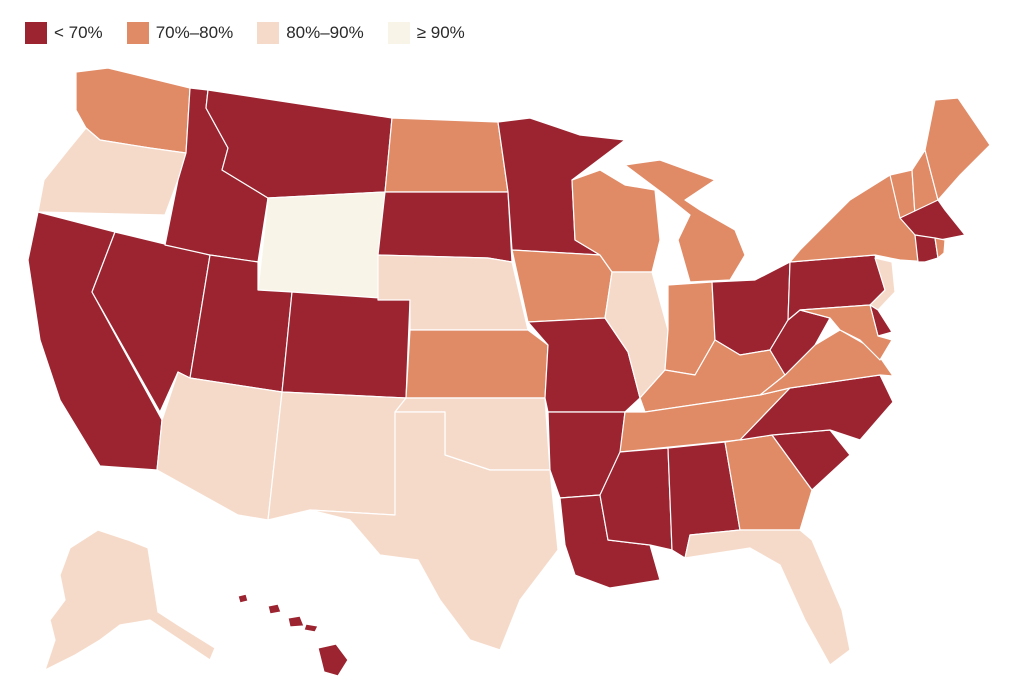 The image size is (1024, 693). I want to click on legend-item-80-90: 80%–90%, so click(310, 33).